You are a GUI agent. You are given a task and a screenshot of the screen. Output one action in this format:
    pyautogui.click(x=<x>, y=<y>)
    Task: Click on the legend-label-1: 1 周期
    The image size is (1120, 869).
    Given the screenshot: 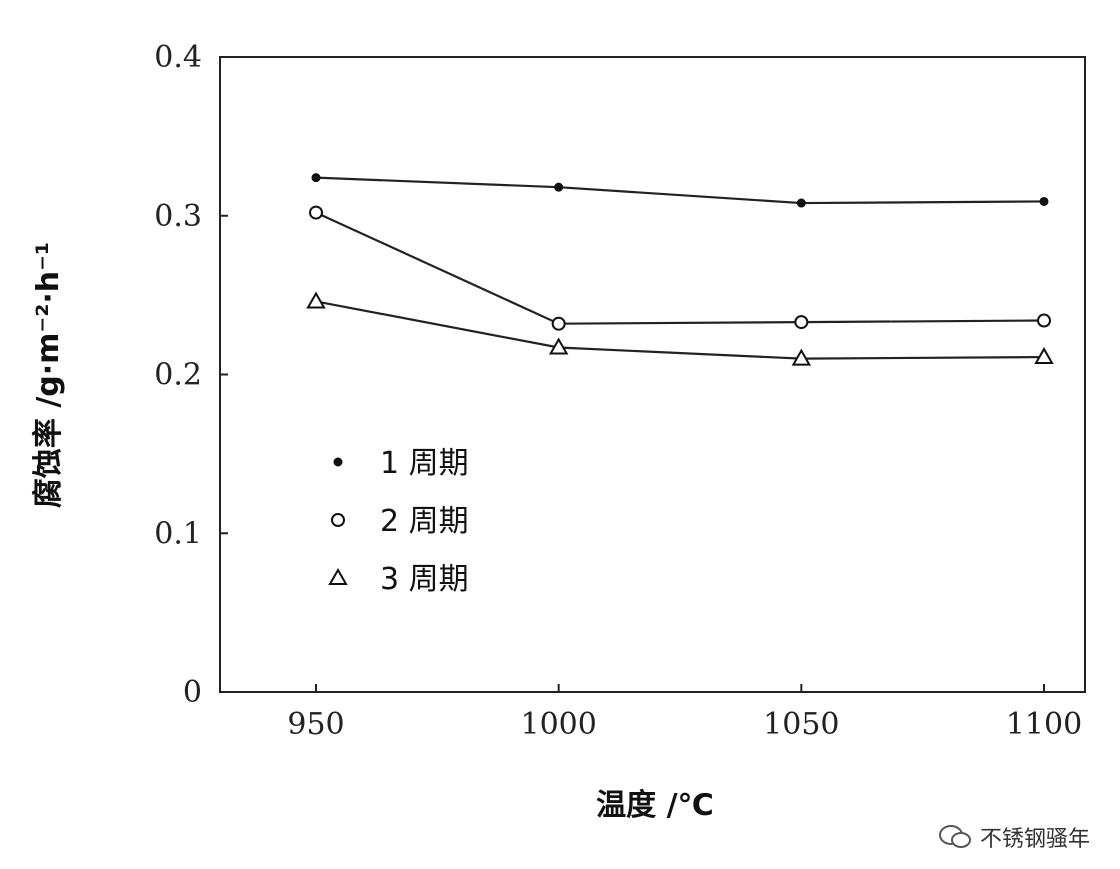 What is the action you would take?
    pyautogui.click(x=424, y=463)
    